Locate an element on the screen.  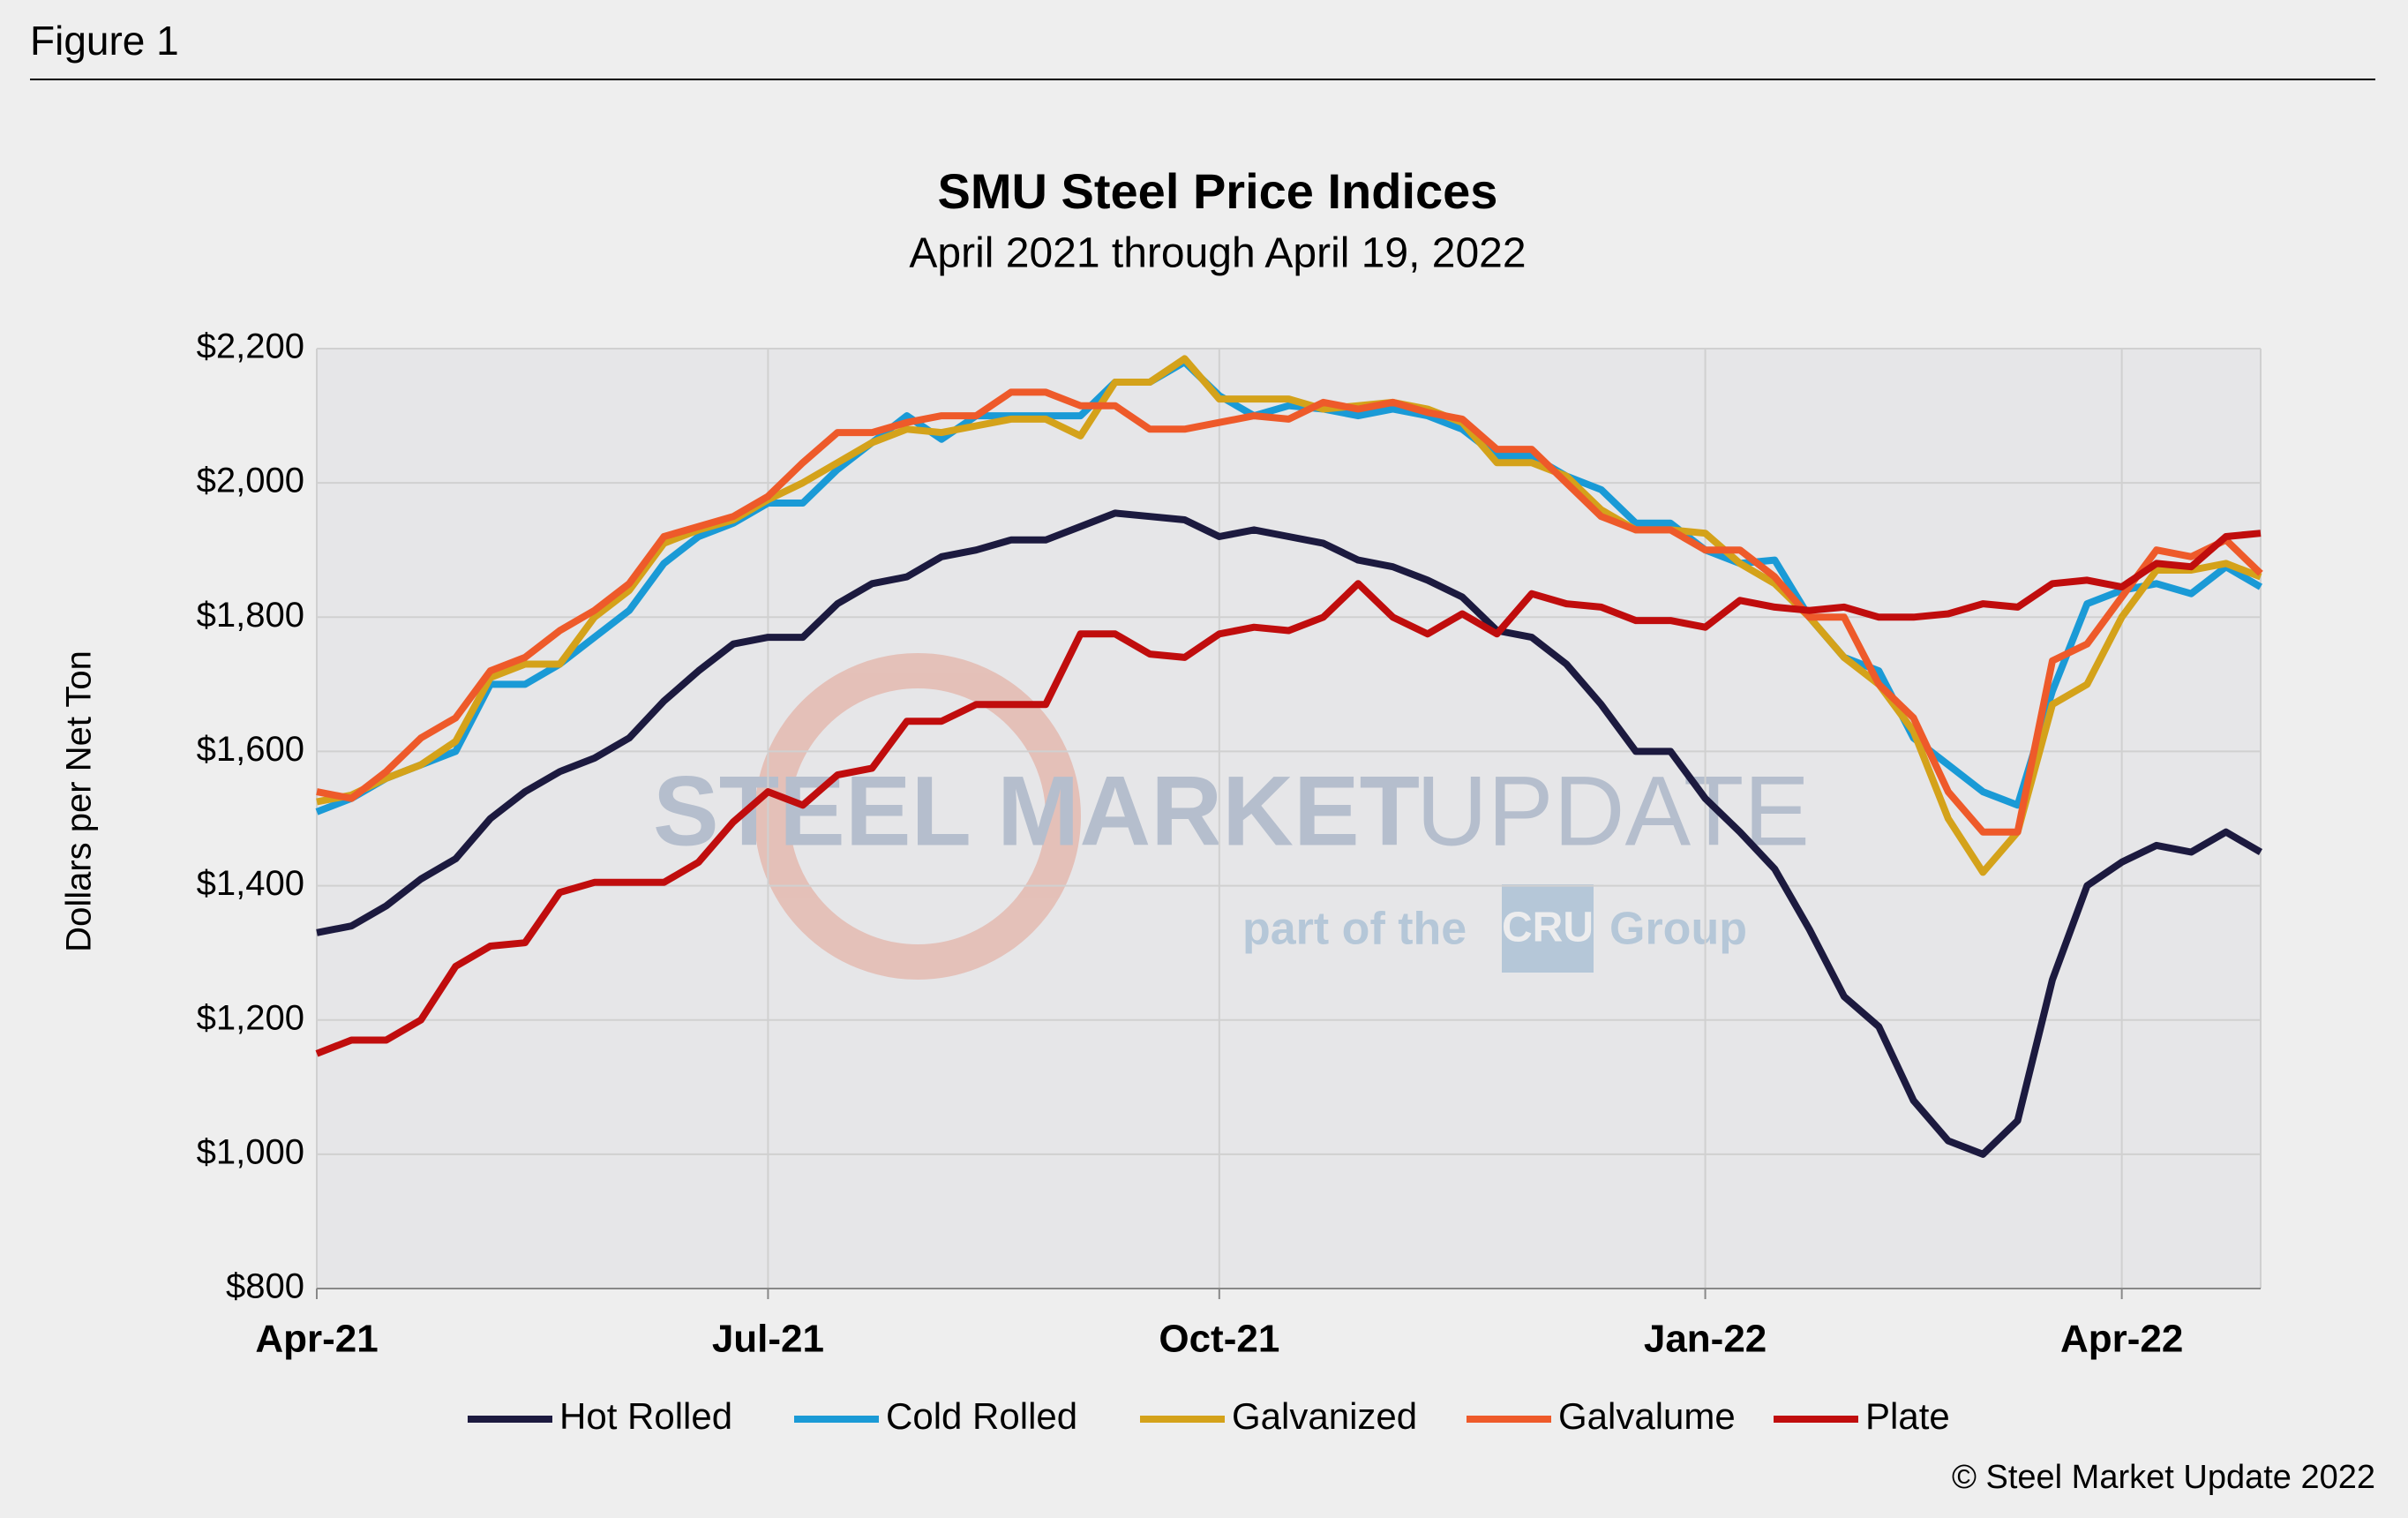
watermark-tag: part of the is located at coordinates (1355, 929).